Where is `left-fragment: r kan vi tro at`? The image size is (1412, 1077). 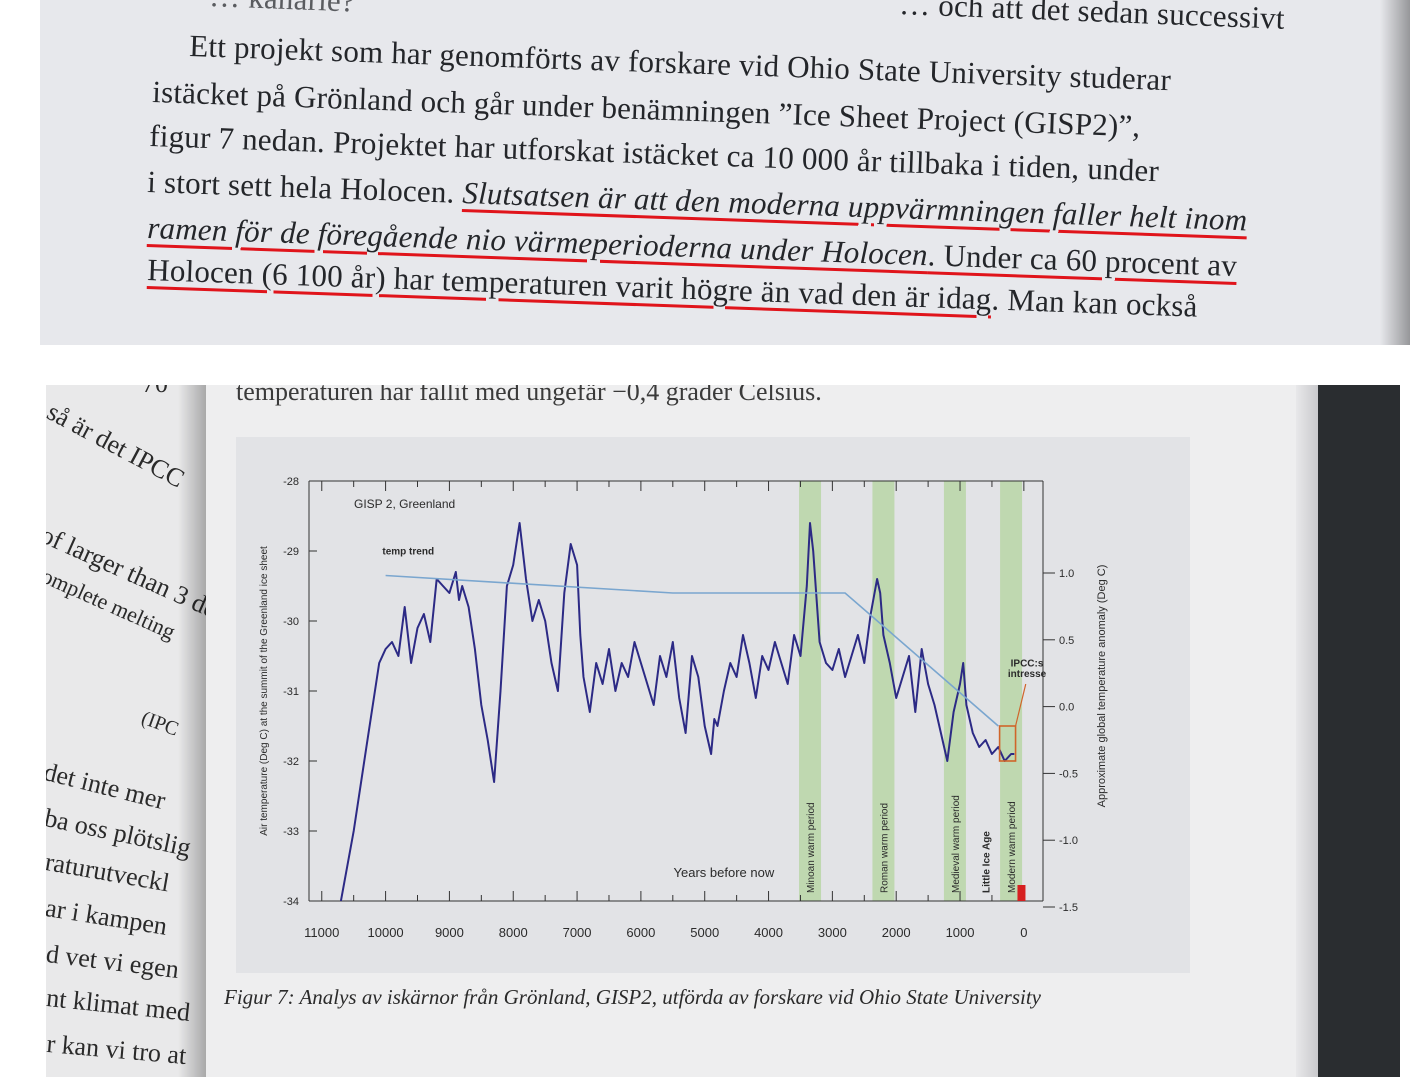 left-fragment: r kan vi tro at is located at coordinates (117, 1050).